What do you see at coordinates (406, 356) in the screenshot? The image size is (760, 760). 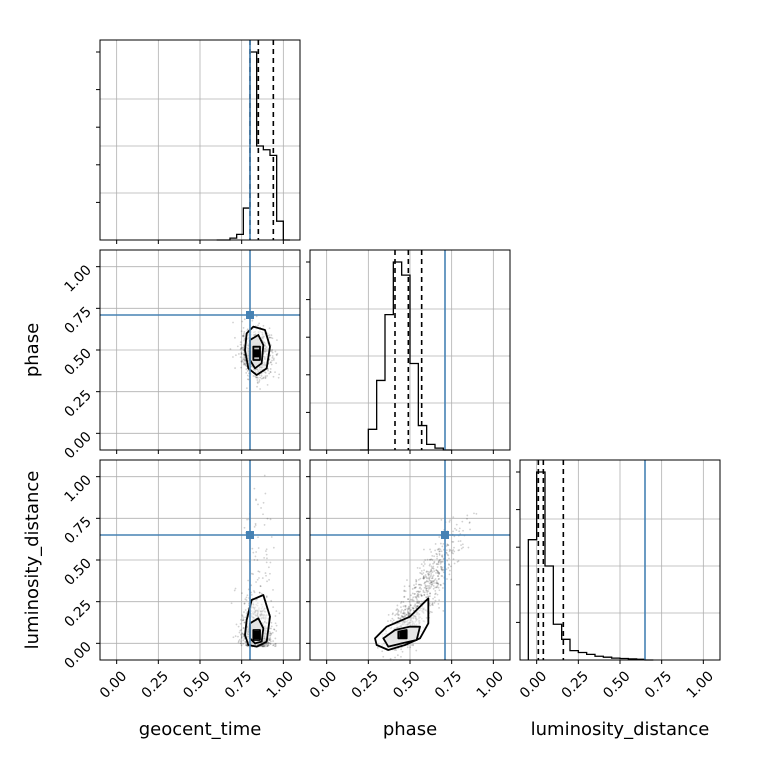 I see `histogram-step` at bounding box center [406, 356].